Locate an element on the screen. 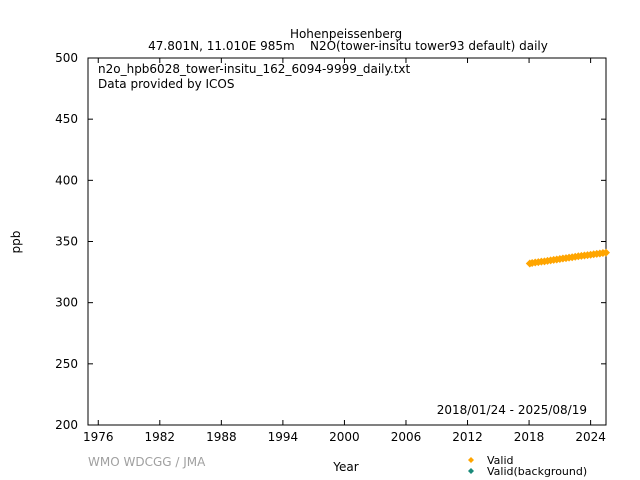  series-layer is located at coordinates (567, 258).